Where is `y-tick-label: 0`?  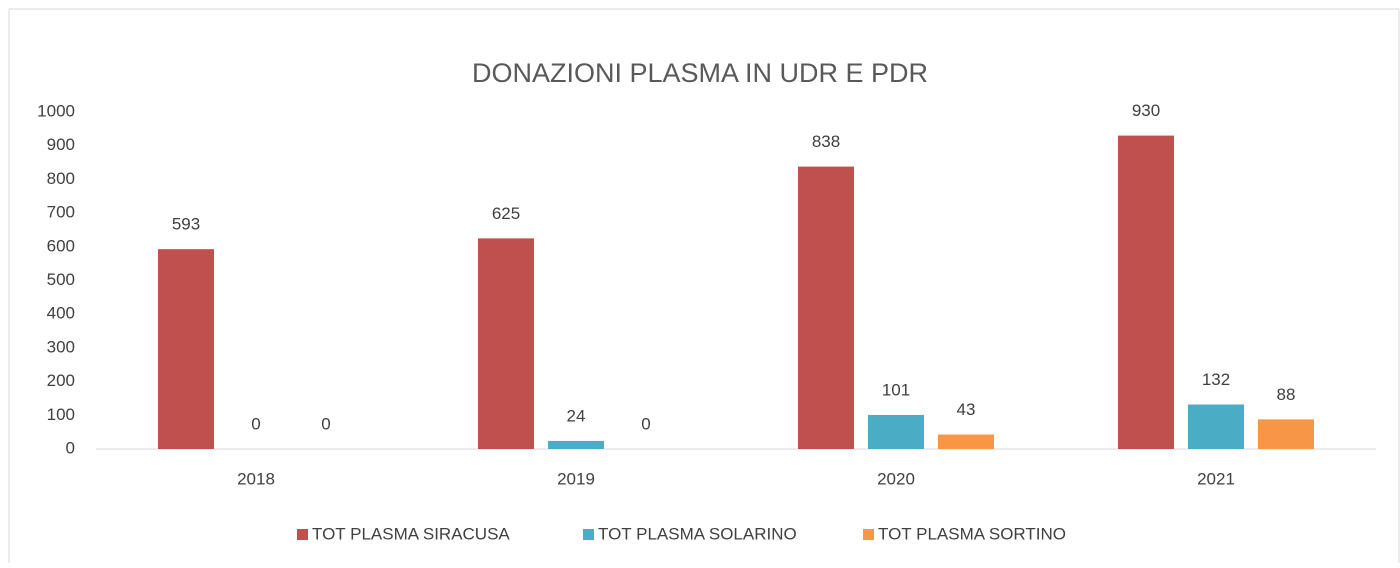
y-tick-label: 0 is located at coordinates (70, 447).